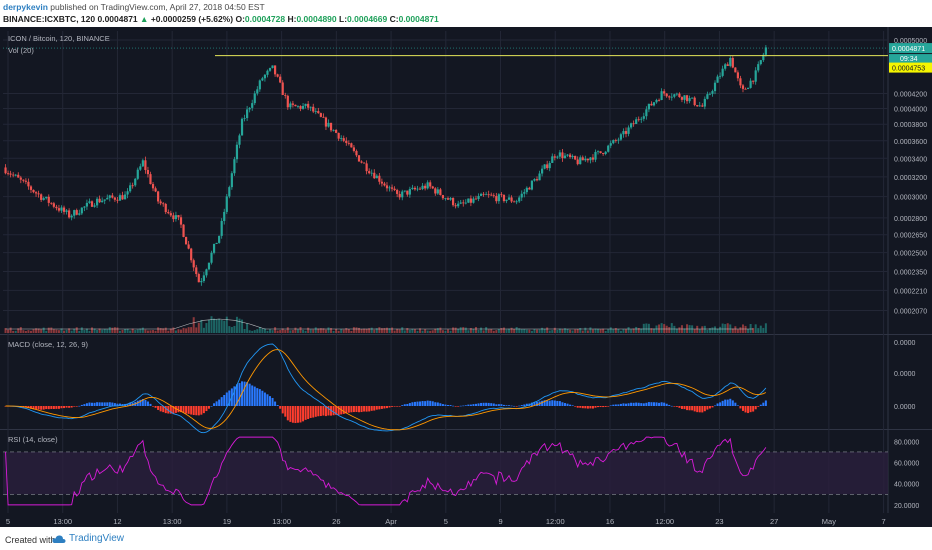  What do you see at coordinates (910, 311) in the screenshot?
I see `price-tick-label: 0.0002070` at bounding box center [910, 311].